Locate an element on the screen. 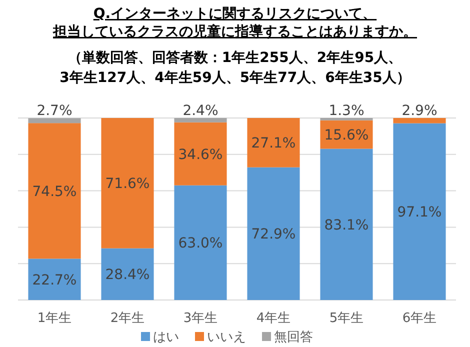  legend-label: 無回答 is located at coordinates (293, 337).